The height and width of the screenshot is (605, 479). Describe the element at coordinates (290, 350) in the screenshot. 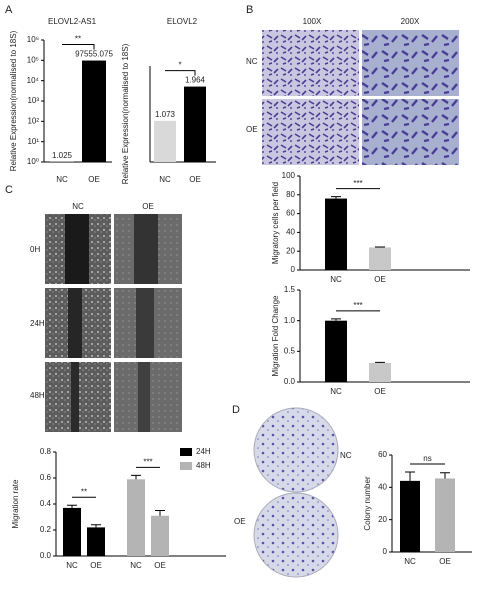

I see `y-tick-label: 0.5` at that location.